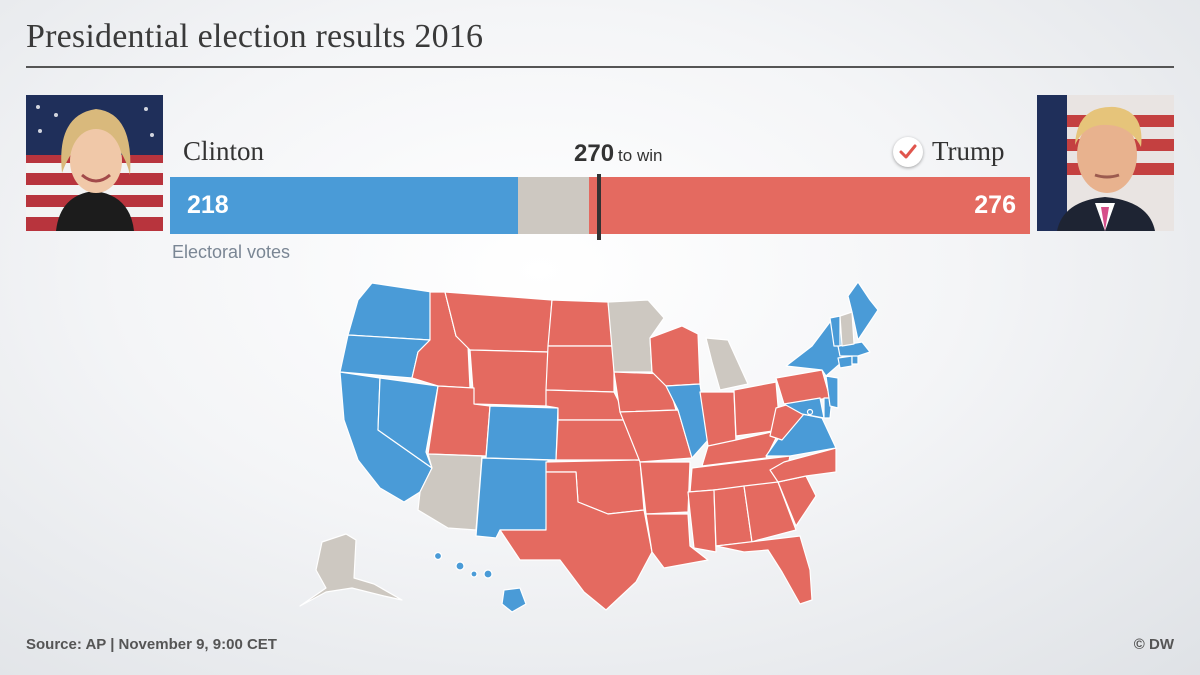 The height and width of the screenshot is (675, 1200). I want to click on electoral-votes-label: Electoral votes, so click(231, 252).